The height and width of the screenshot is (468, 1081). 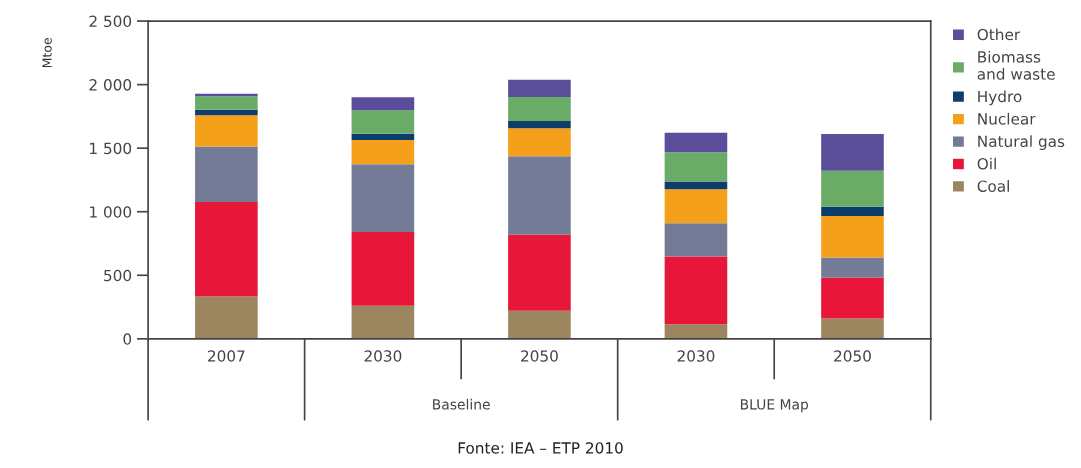 I want to click on legend-label: Hydro, so click(x=1000, y=98).